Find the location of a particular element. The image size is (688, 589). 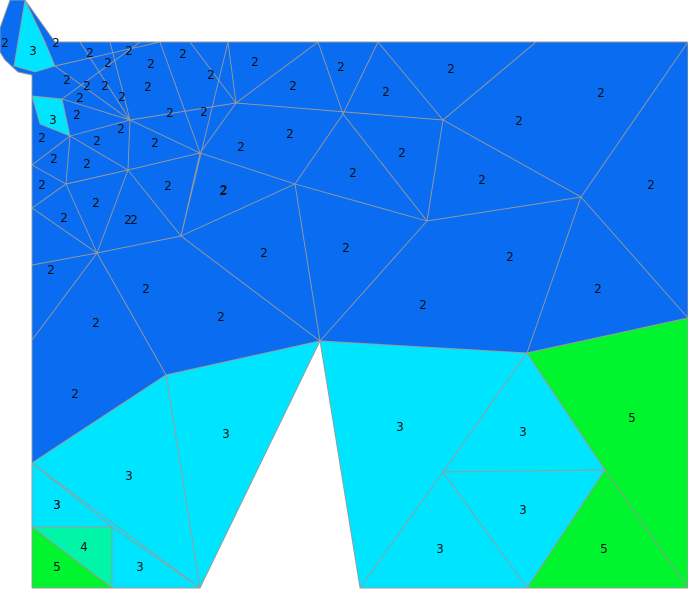

region-label: 4 is located at coordinates (84, 547).